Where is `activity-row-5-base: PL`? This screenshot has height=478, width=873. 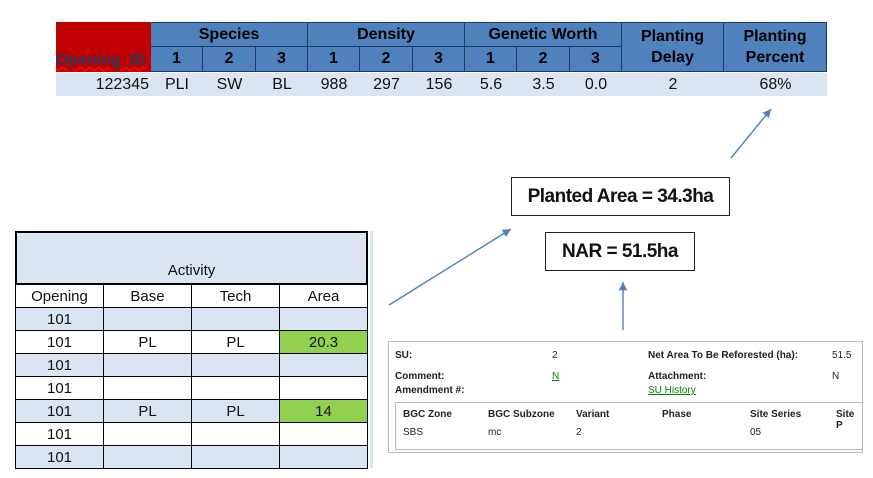
activity-row-5-base: PL is located at coordinates (148, 411).